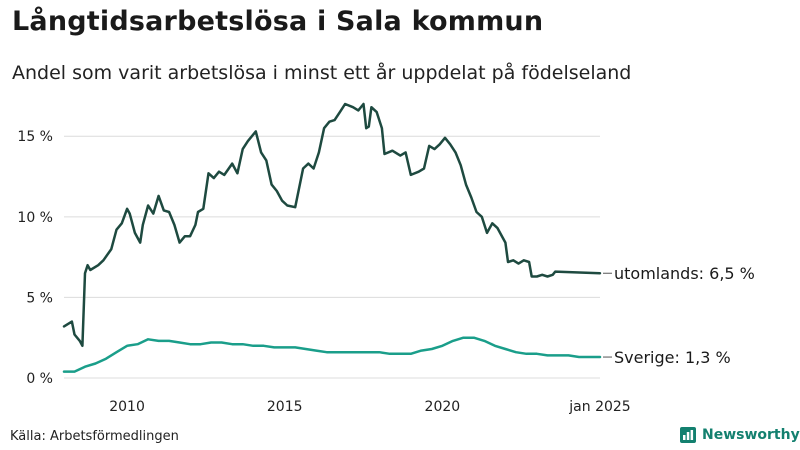 Image resolution: width=800 pixels, height=450 pixels. Describe the element at coordinates (688, 435) in the screenshot. I see `bar-chart-icon` at that location.